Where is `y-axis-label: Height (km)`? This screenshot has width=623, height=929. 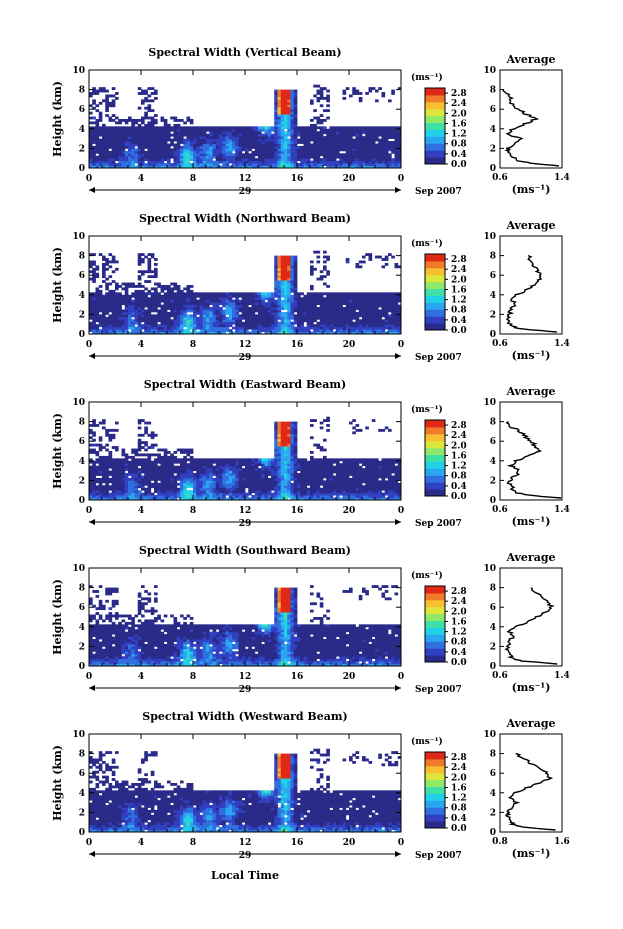 y-axis-label: Height (km) is located at coordinates (57, 119).